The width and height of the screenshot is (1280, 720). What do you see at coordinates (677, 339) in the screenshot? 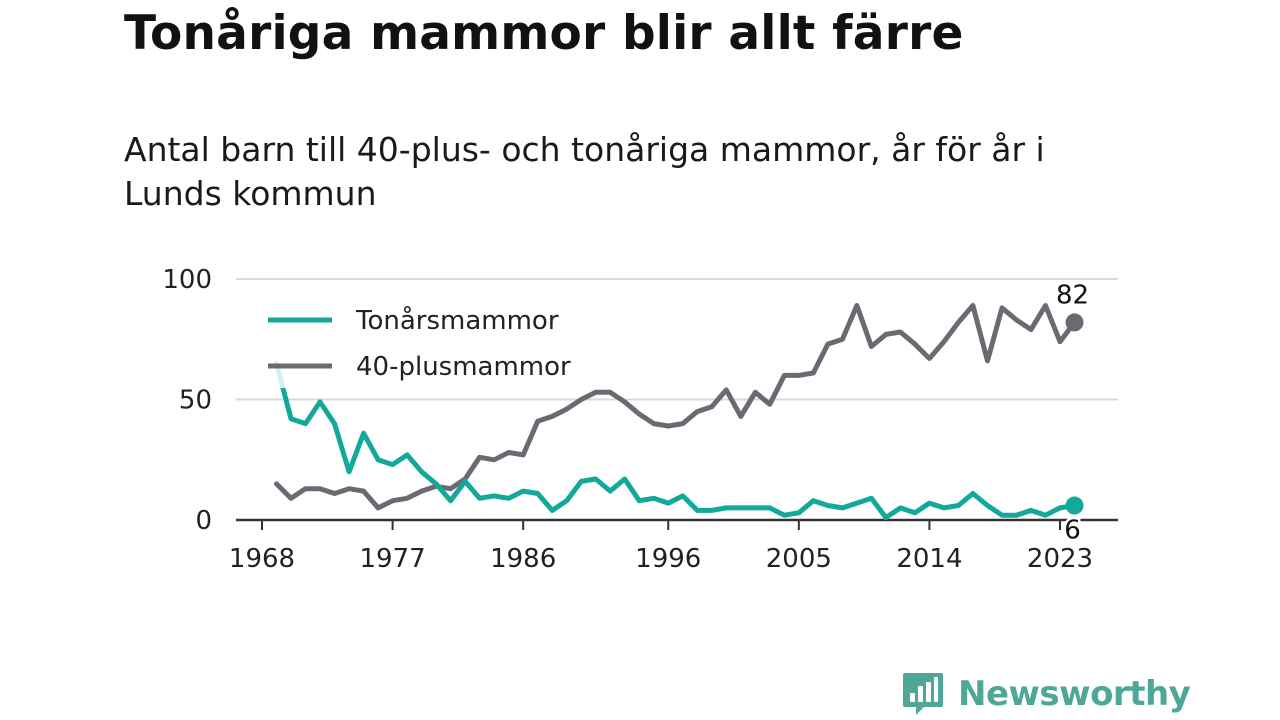
I see `grid-layer` at bounding box center [677, 339].